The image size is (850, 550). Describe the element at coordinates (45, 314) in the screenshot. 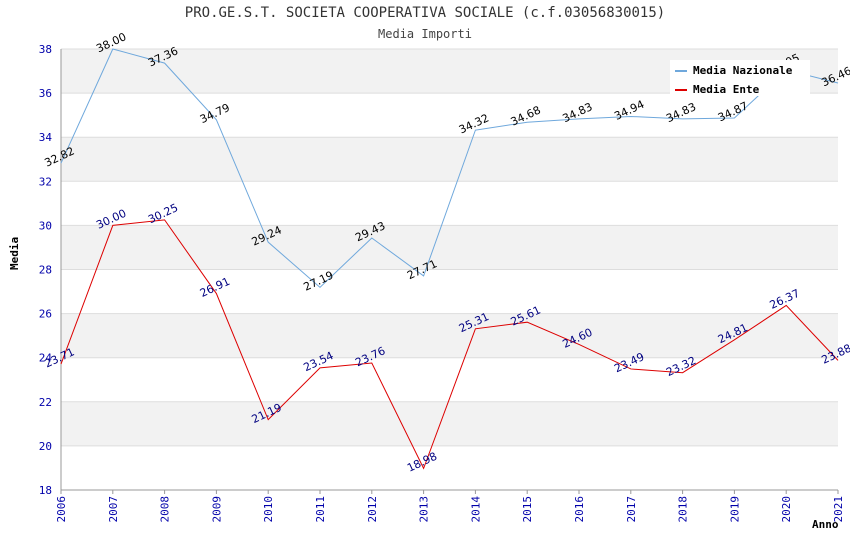

I see `y-tick-label: 26` at that location.